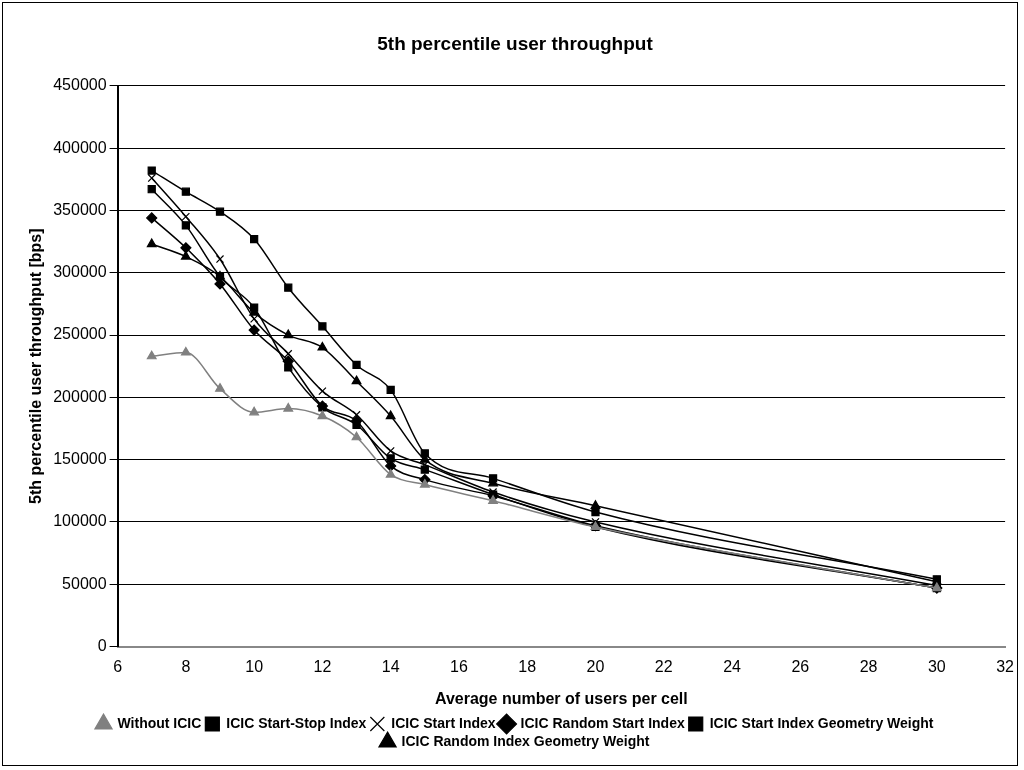  I want to click on x-tick-label: 20, so click(595, 666).